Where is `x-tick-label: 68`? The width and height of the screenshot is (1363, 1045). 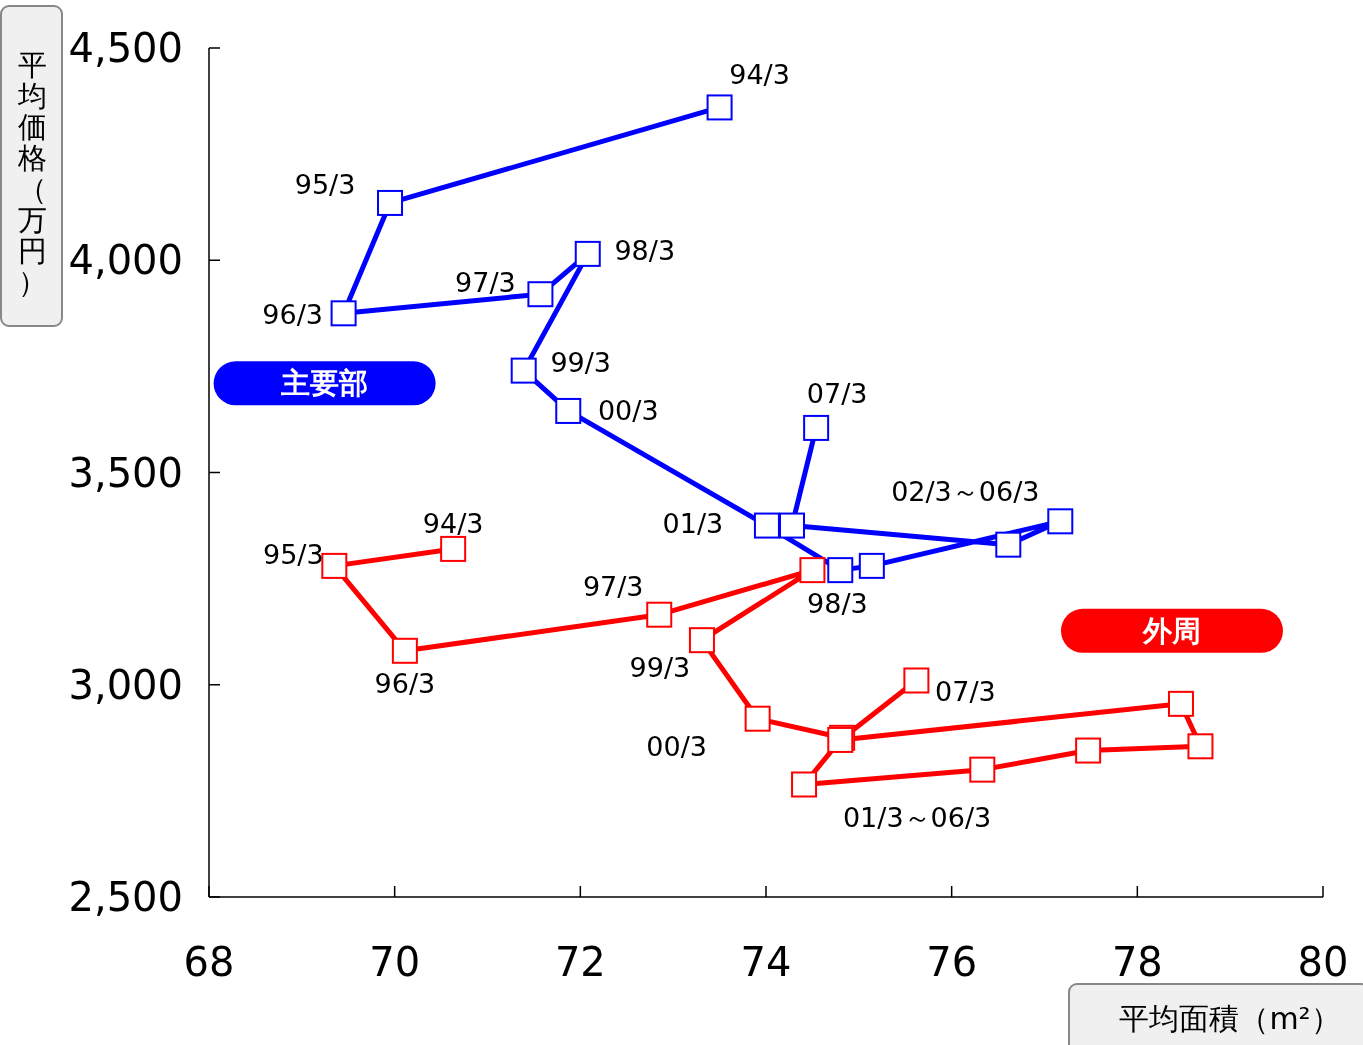
x-tick-label: 68 is located at coordinates (209, 962).